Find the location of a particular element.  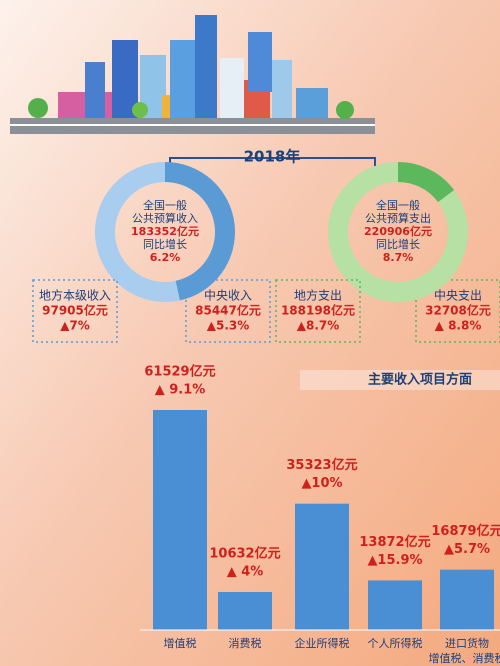

value-label: 13872亿元 is located at coordinates (394, 542).